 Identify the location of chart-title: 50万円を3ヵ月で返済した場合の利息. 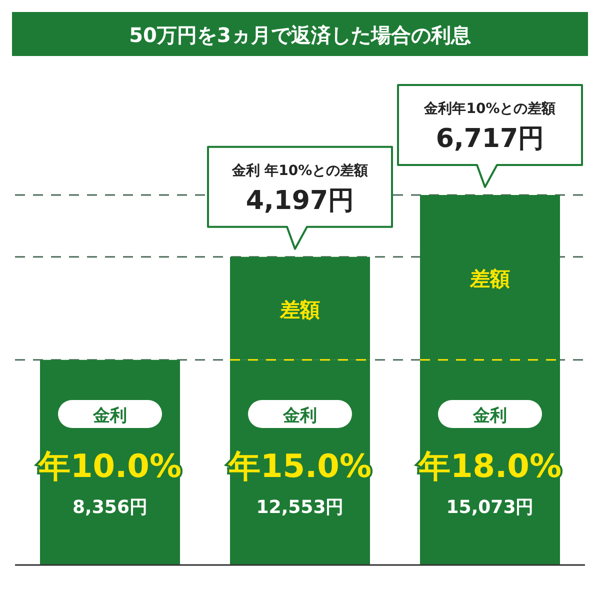
(300, 35).